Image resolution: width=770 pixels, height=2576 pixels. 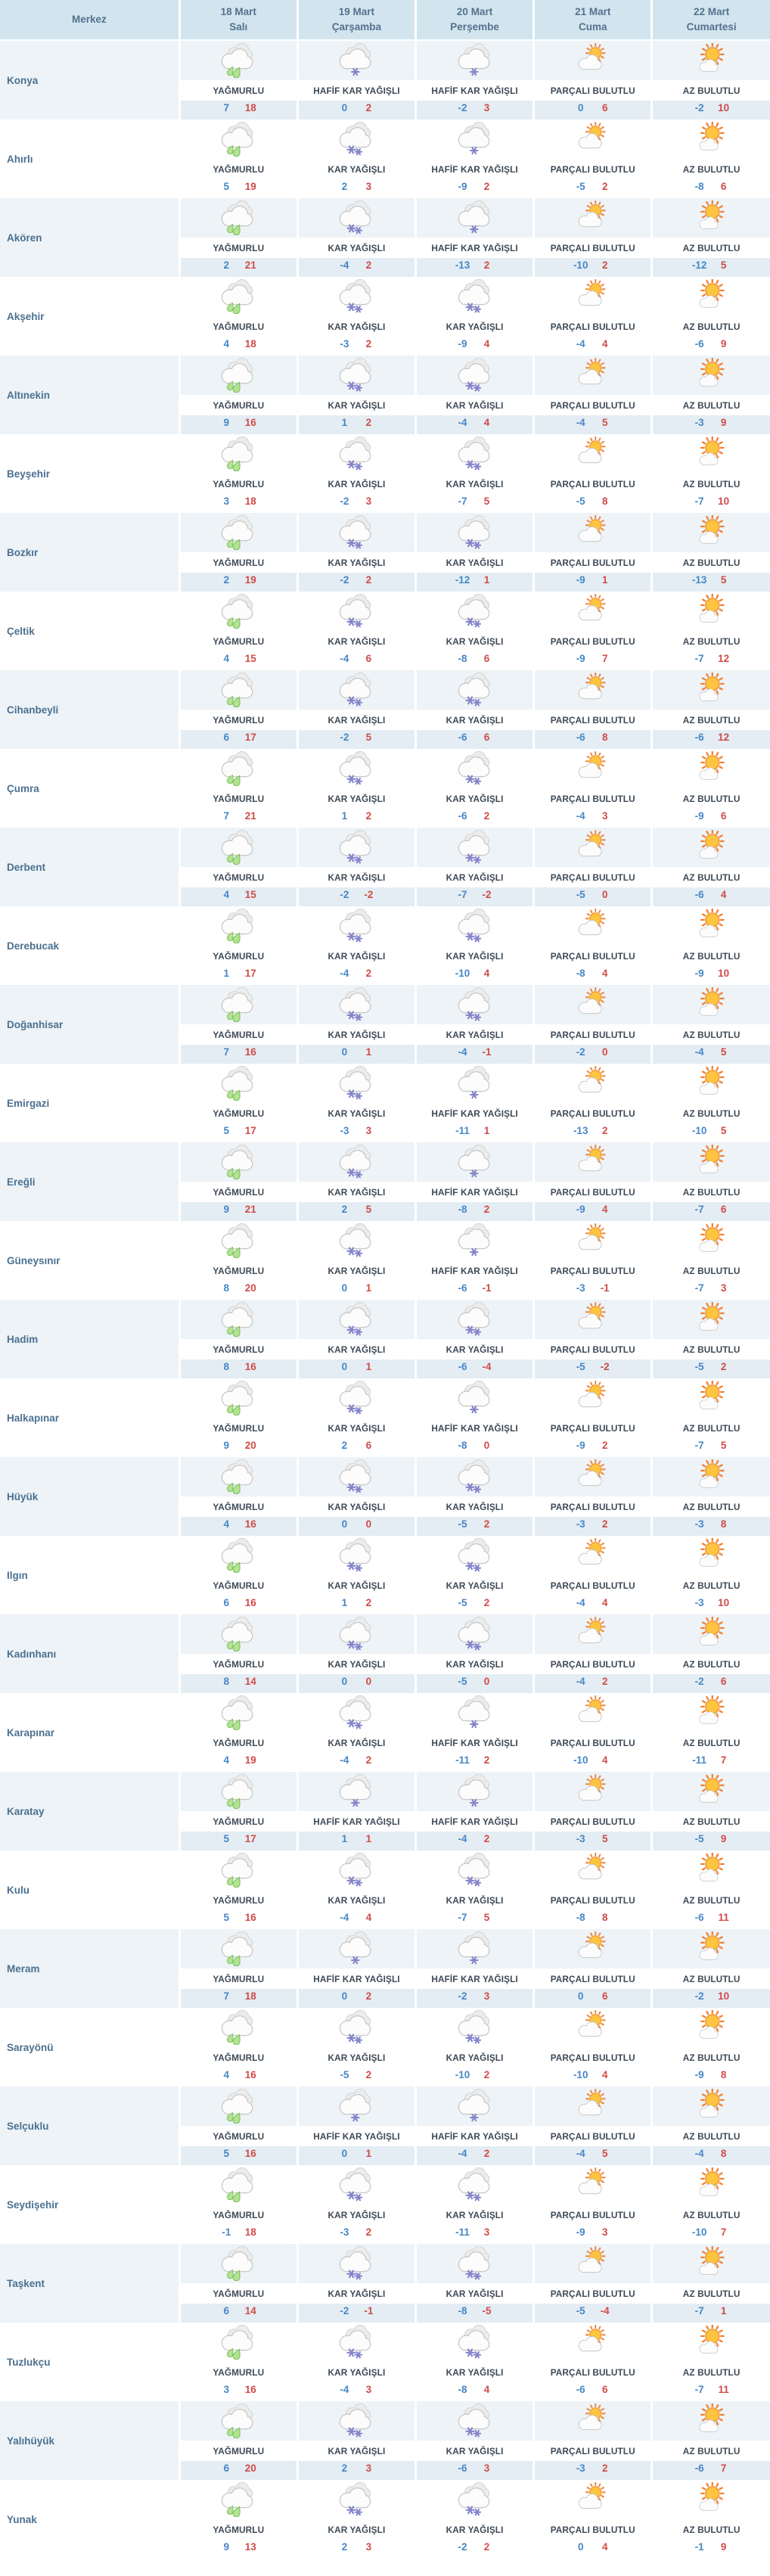 What do you see at coordinates (238, 2283) in the screenshot?
I see `forecast-cell: YAĞMURLU 6 14` at bounding box center [238, 2283].